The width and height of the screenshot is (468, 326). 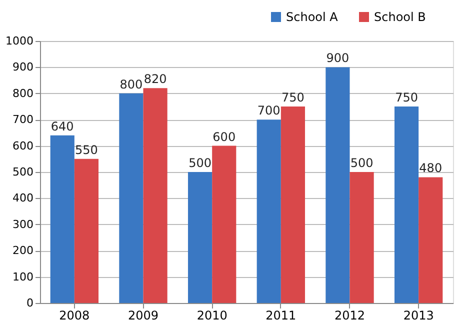 What do you see at coordinates (62, 126) in the screenshot?
I see `data-label: 640` at bounding box center [62, 126].